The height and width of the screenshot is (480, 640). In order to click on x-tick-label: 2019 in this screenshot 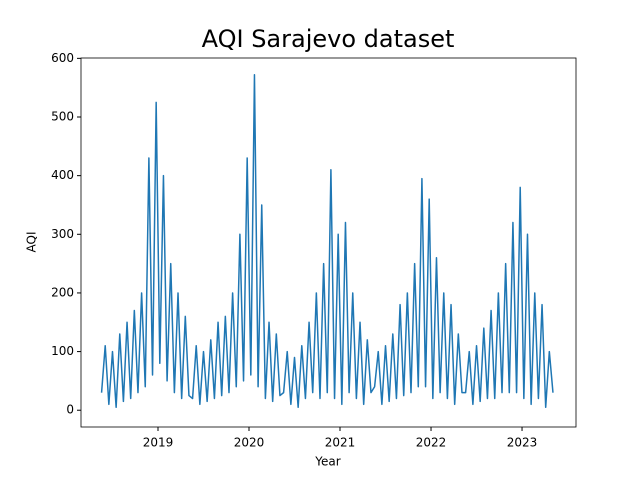, I will do `click(158, 443)`.